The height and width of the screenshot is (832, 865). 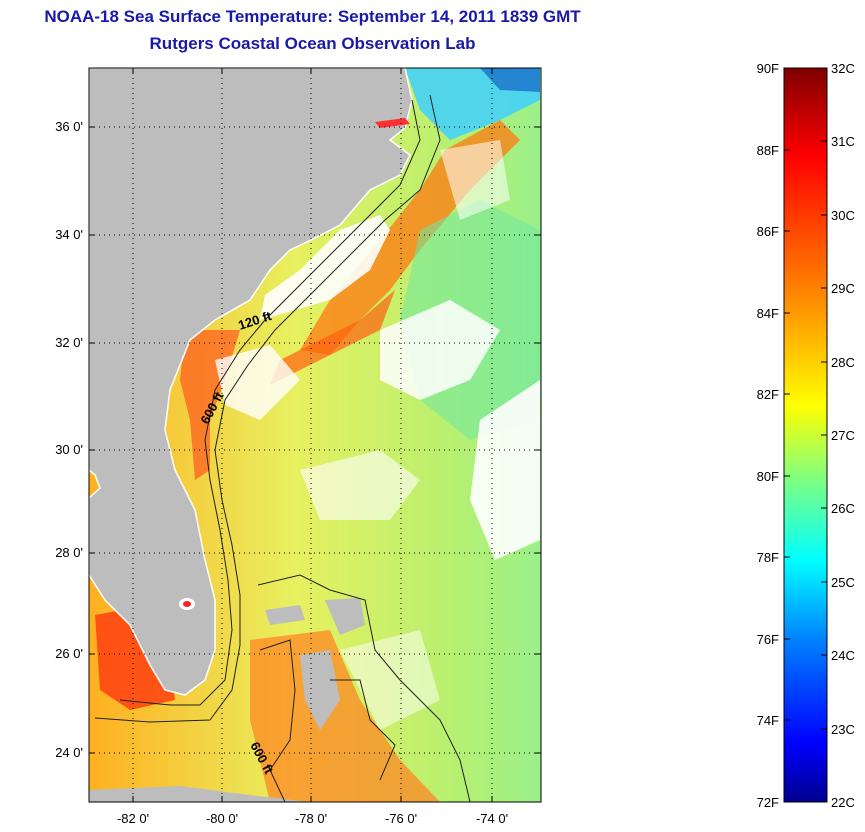 What do you see at coordinates (768, 435) in the screenshot?
I see `fahrenheit-labels: 90F 88F 86F 84F 82F 80F 78F 76F 74F 72F` at bounding box center [768, 435].